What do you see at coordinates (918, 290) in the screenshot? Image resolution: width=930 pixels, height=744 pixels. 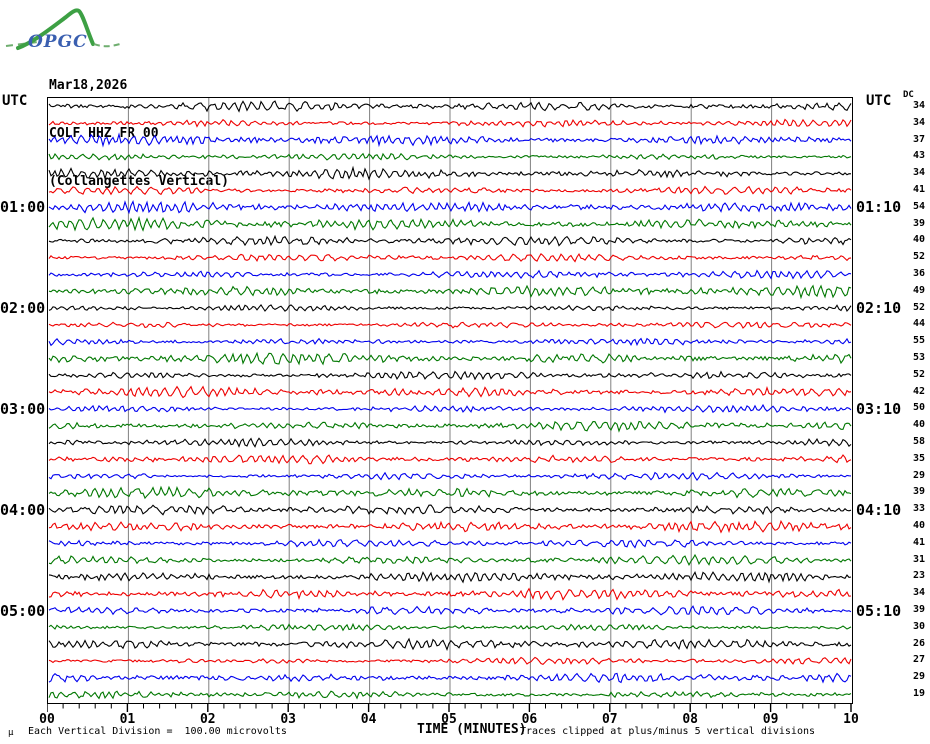 I see `dc-value: 49` at bounding box center [918, 290].